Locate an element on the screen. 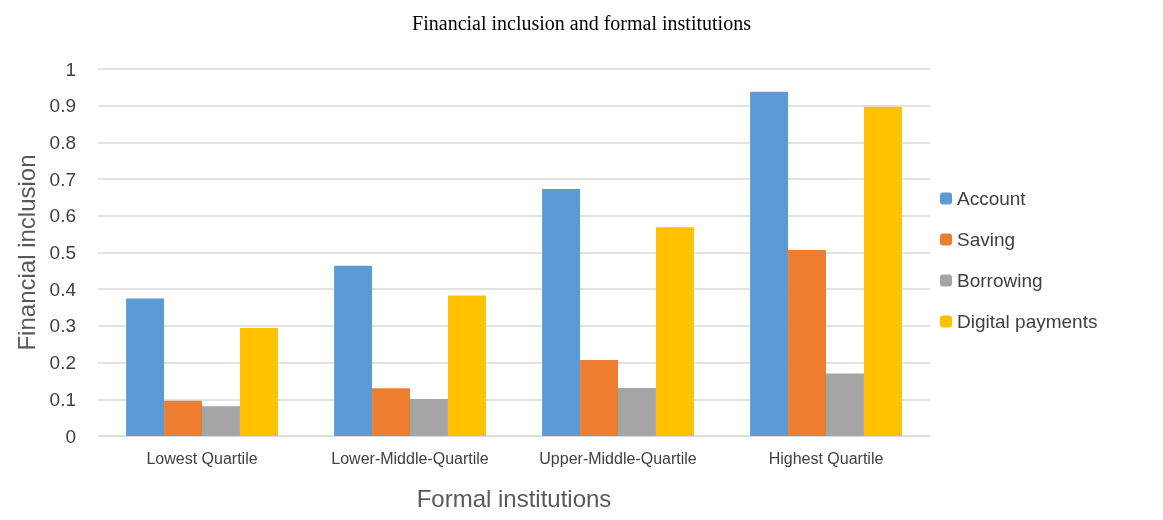 Image resolution: width=1163 pixels, height=520 pixels. y-tick-label: 0.1 is located at coordinates (62, 399).